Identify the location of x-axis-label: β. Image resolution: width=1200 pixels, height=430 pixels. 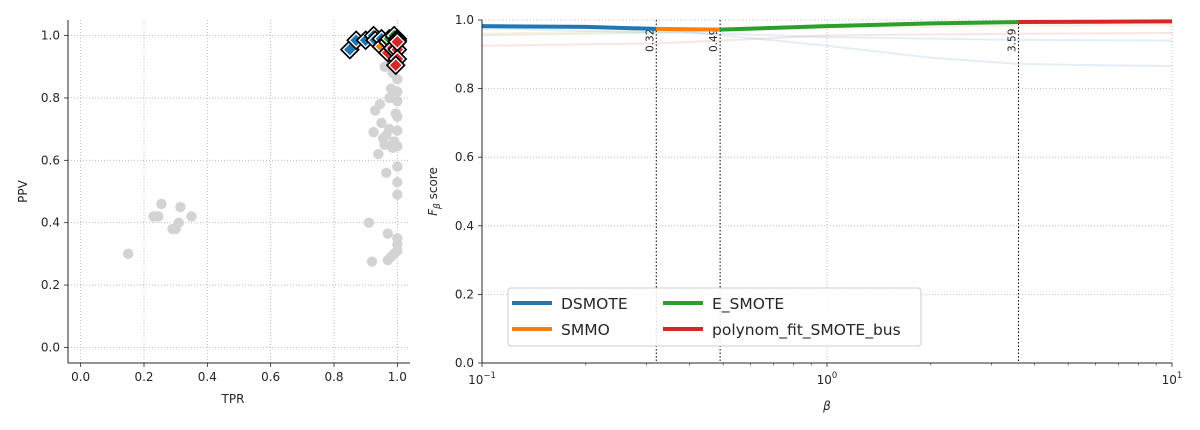
(826, 406).